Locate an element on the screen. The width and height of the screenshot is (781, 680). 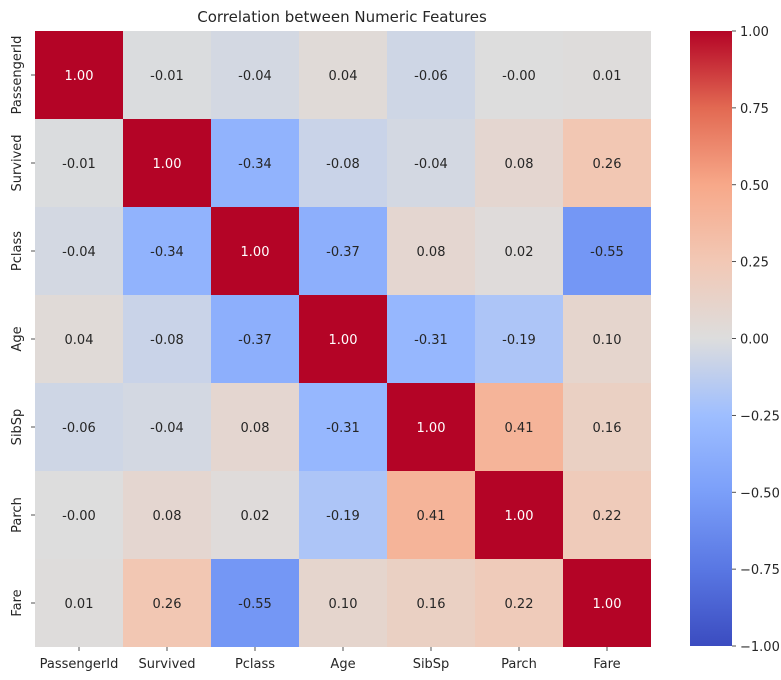
y-tick-label: SibSp is located at coordinates (17, 427).